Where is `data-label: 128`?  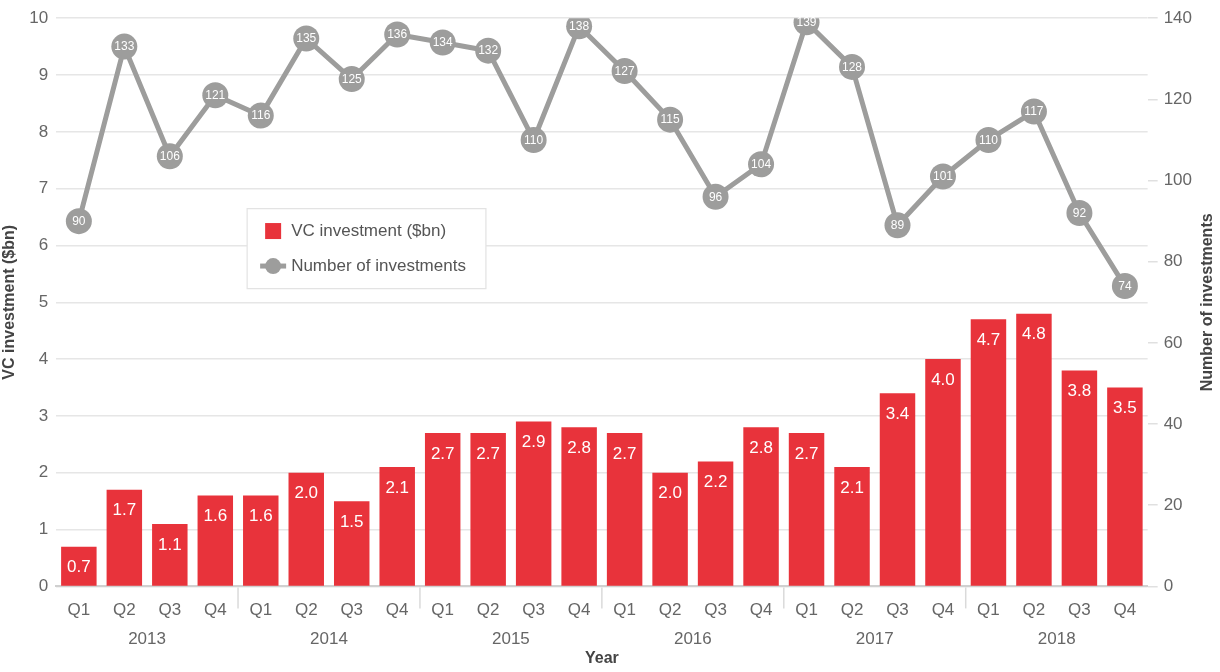
data-label: 128 is located at coordinates (852, 66).